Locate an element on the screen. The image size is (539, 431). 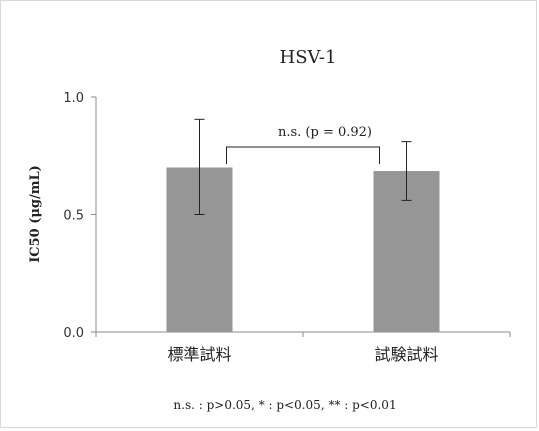
chart-title: HSV-1 is located at coordinates (308, 57).